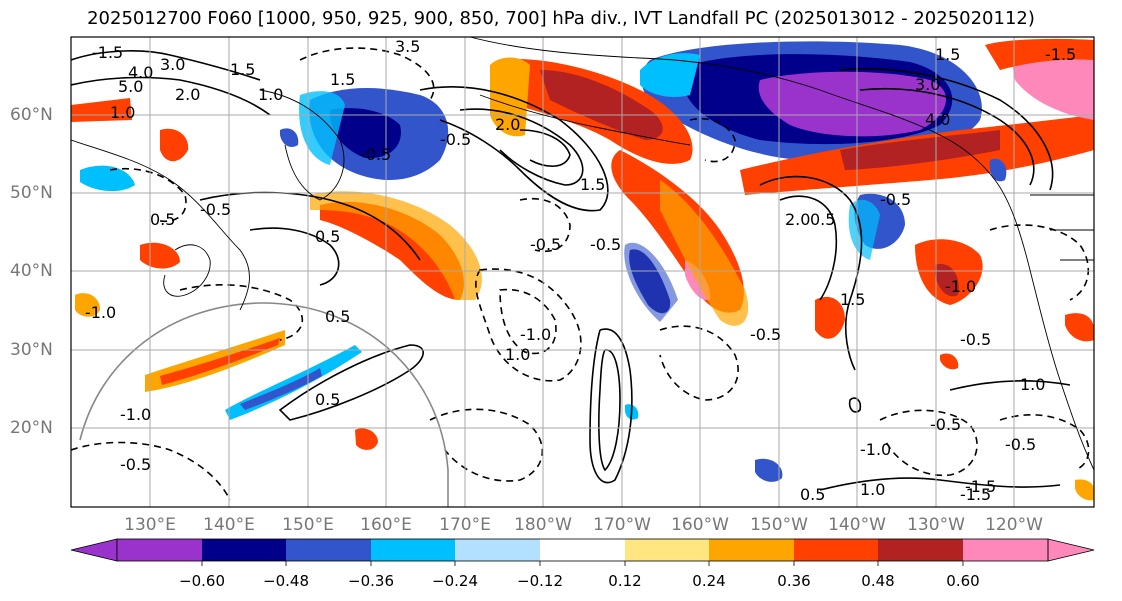  Describe the element at coordinates (1079, 327) in the screenshot. I see `shade-small-orange-right-edge` at that location.